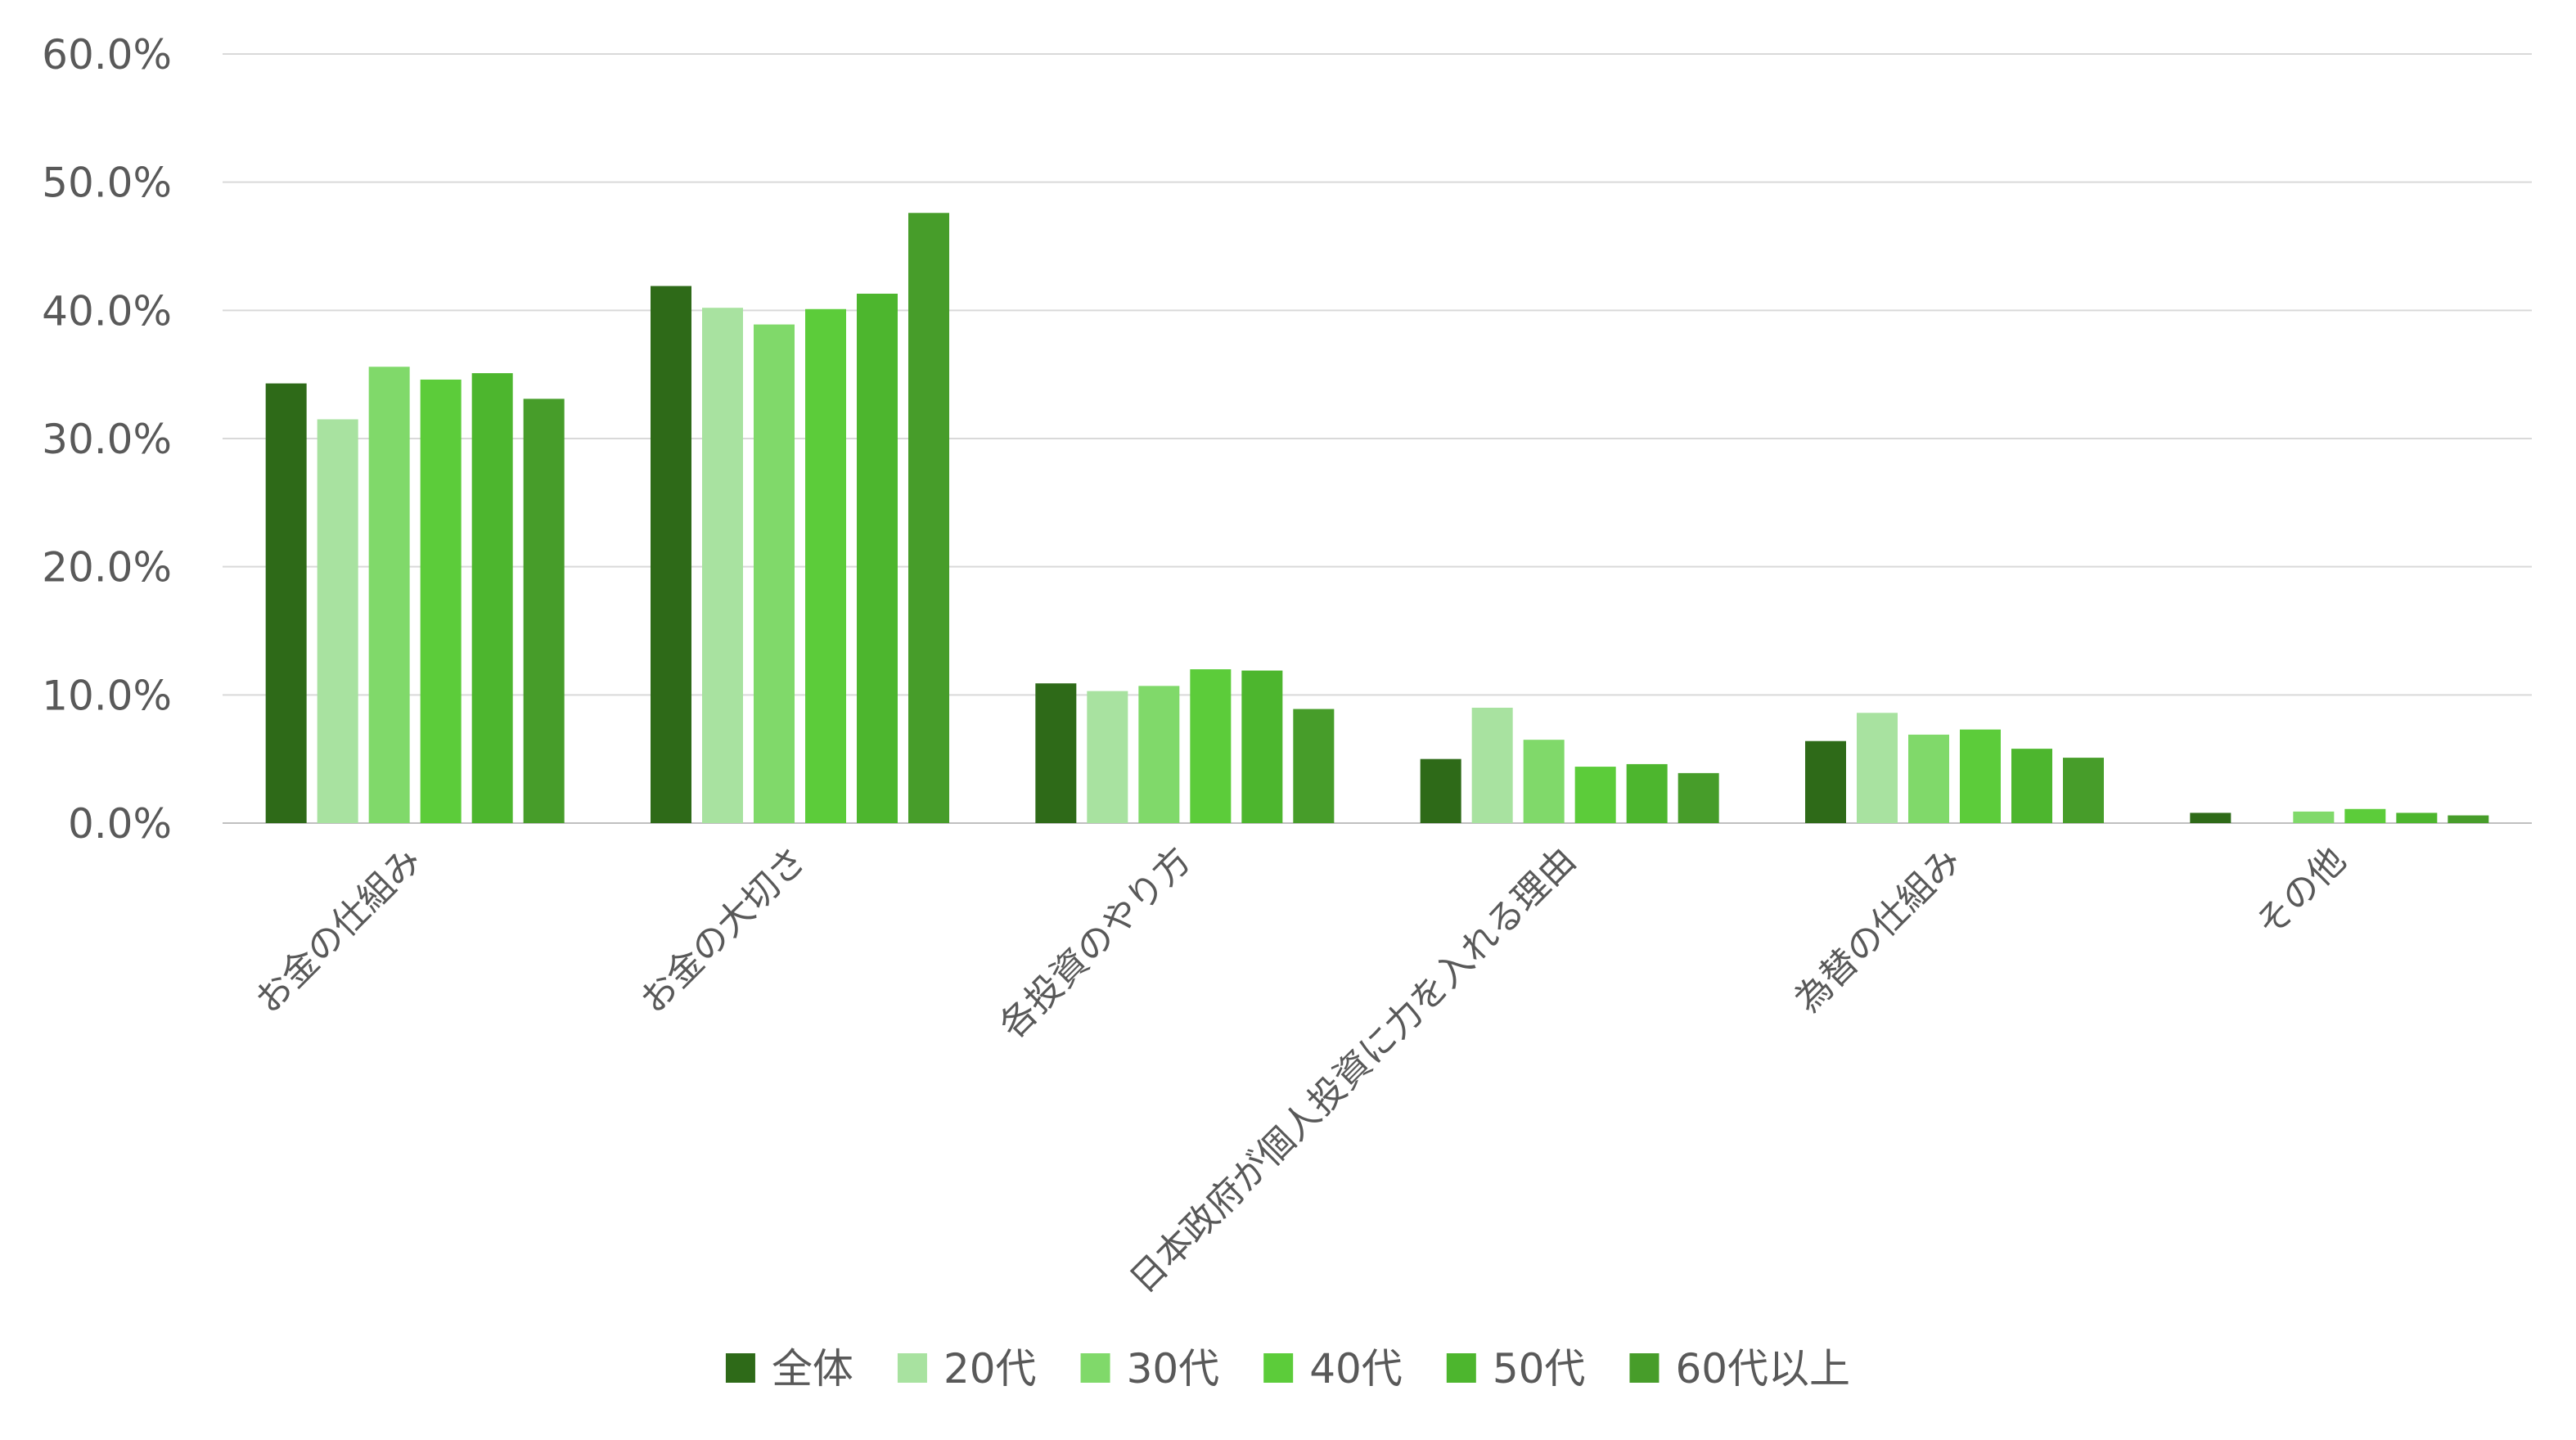 This screenshot has width=2576, height=1440. What do you see at coordinates (1539, 1369) in the screenshot?
I see `legend-label: 50代` at bounding box center [1539, 1369].